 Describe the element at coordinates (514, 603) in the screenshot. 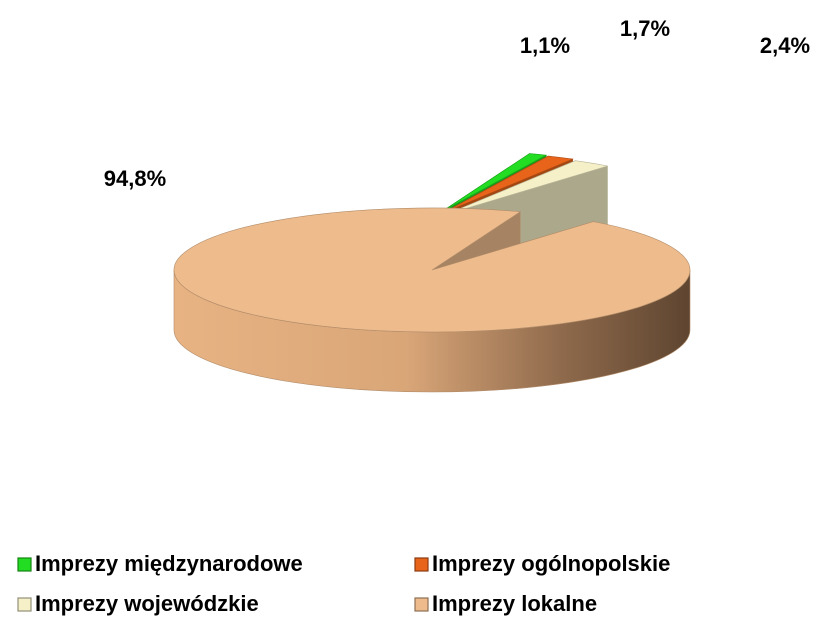

I see `legend-label: Imprezy lokalne` at that location.